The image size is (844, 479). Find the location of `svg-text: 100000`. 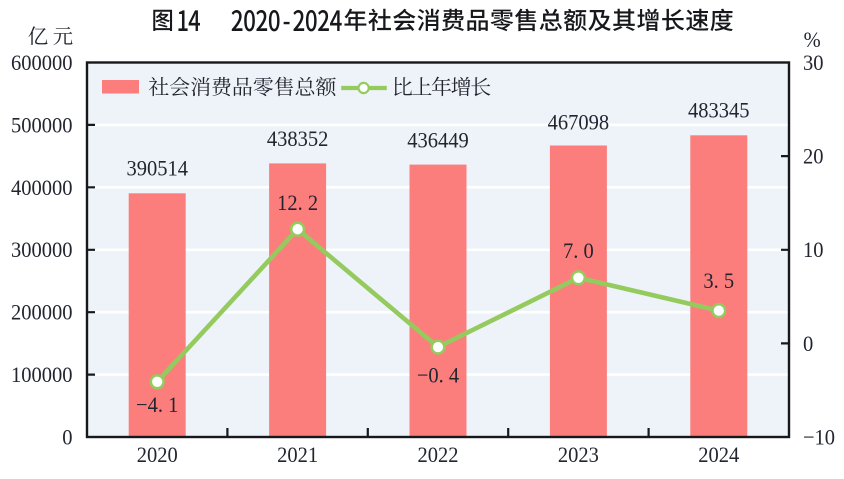

svg-text: 100000 is located at coordinates (41, 374).